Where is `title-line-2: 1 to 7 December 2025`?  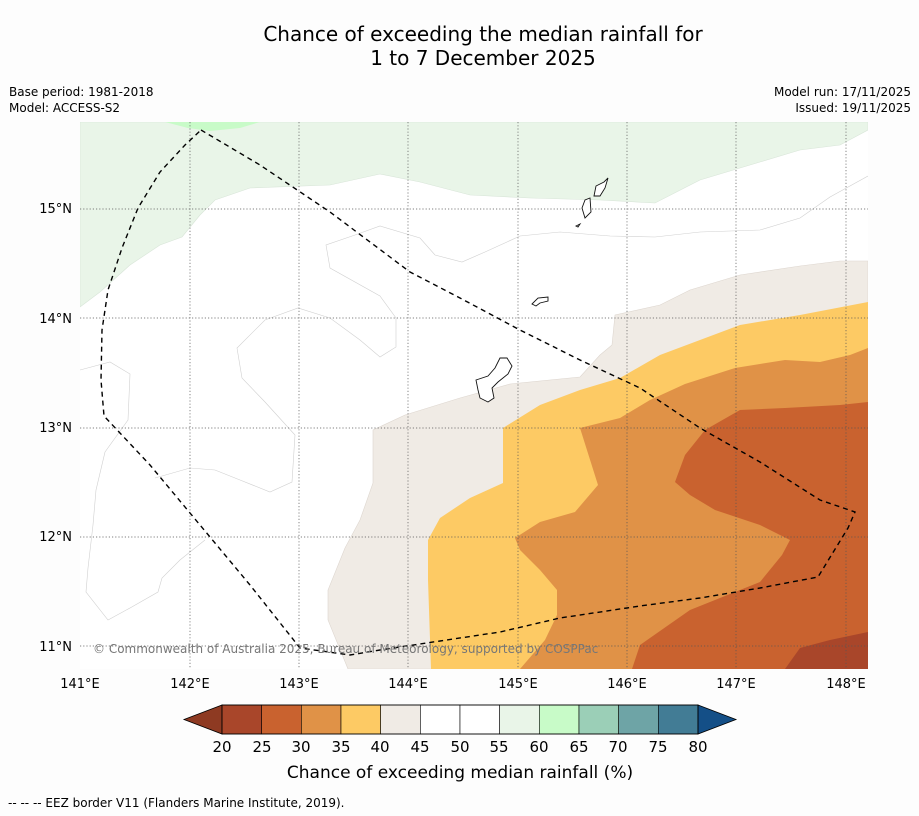 title-line-2: 1 to 7 December 2025 is located at coordinates (483, 58).